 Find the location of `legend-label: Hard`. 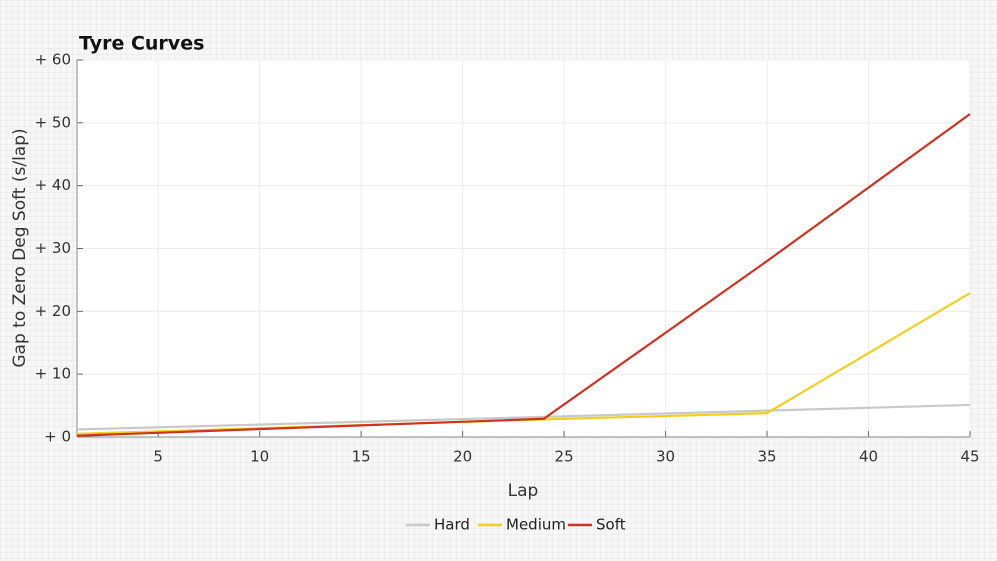

legend-label: Hard is located at coordinates (452, 525).